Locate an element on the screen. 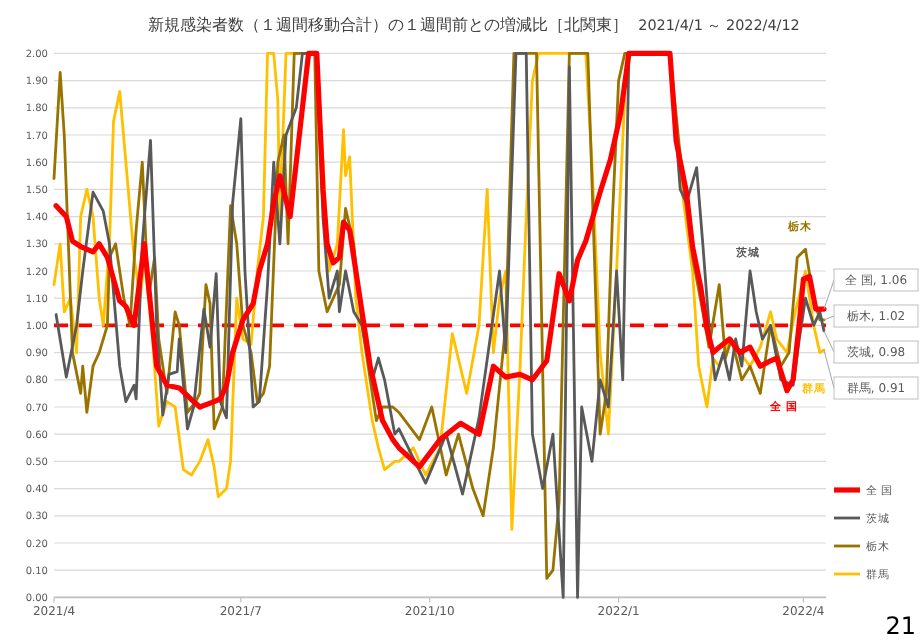 This screenshot has height=640, width=924. text: 21 is located at coordinates (900, 626).